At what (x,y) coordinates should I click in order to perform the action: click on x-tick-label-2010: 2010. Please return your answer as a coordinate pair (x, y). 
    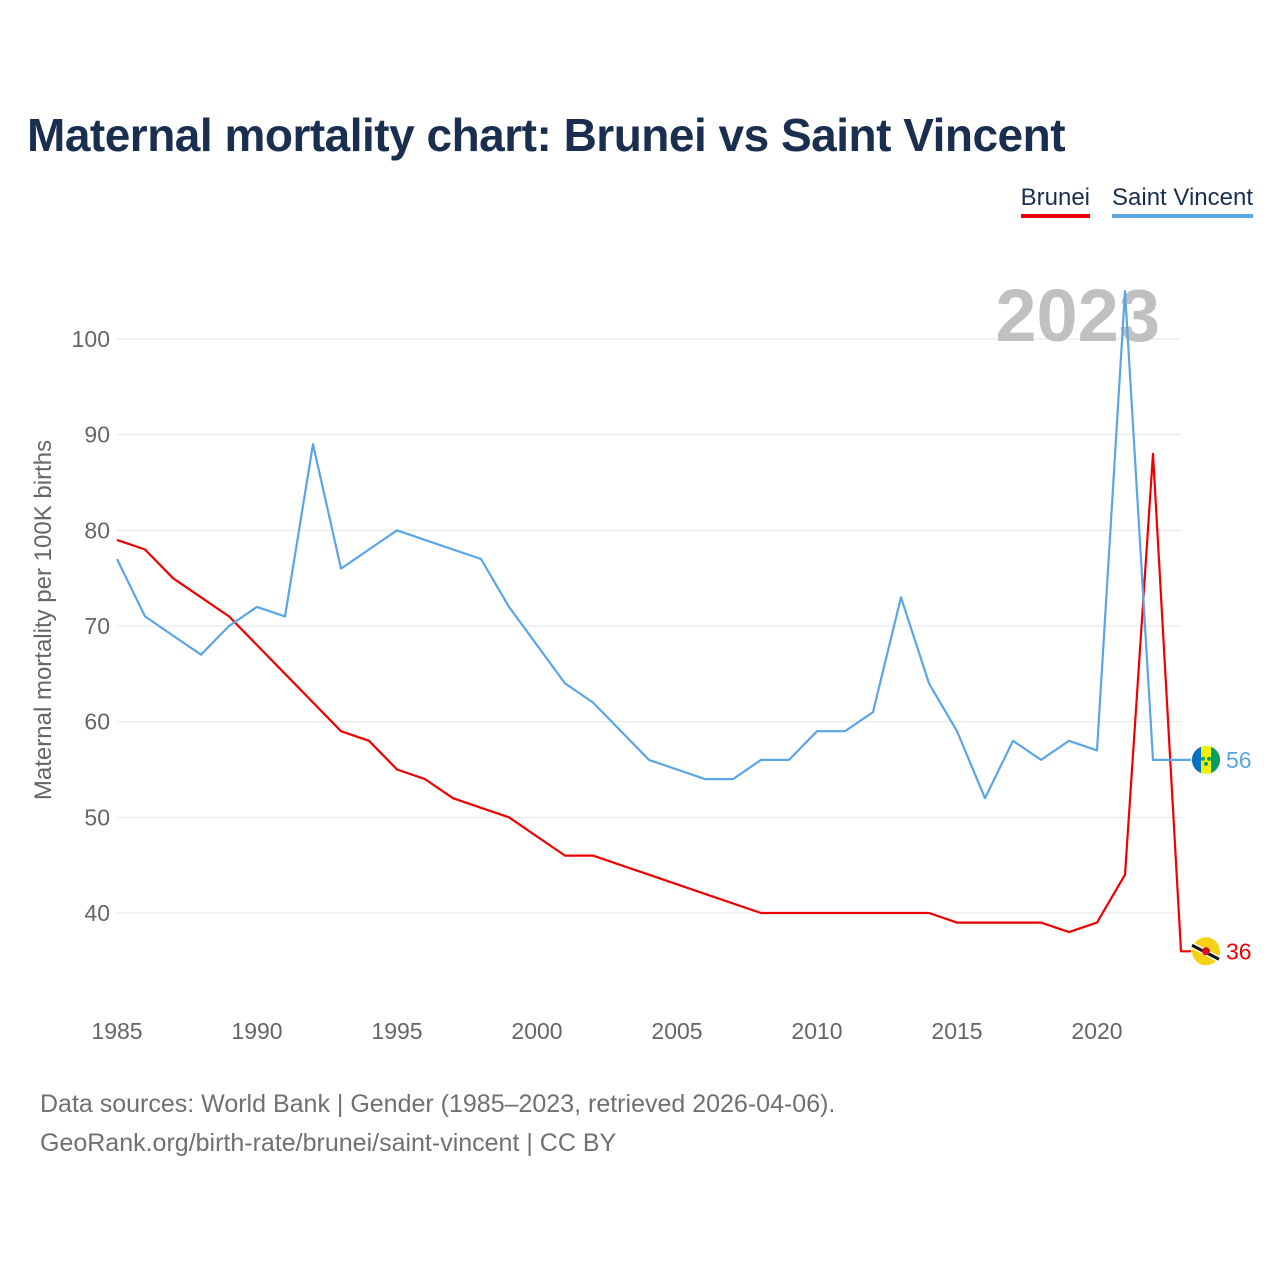
    Looking at the image, I should click on (816, 1031).